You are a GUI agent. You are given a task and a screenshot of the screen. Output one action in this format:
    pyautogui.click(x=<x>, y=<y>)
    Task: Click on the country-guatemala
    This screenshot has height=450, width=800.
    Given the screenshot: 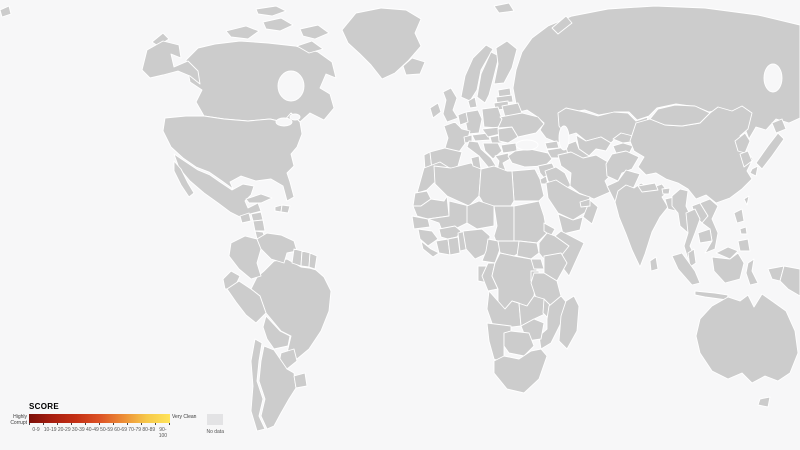 What is the action you would take?
    pyautogui.click(x=245, y=218)
    